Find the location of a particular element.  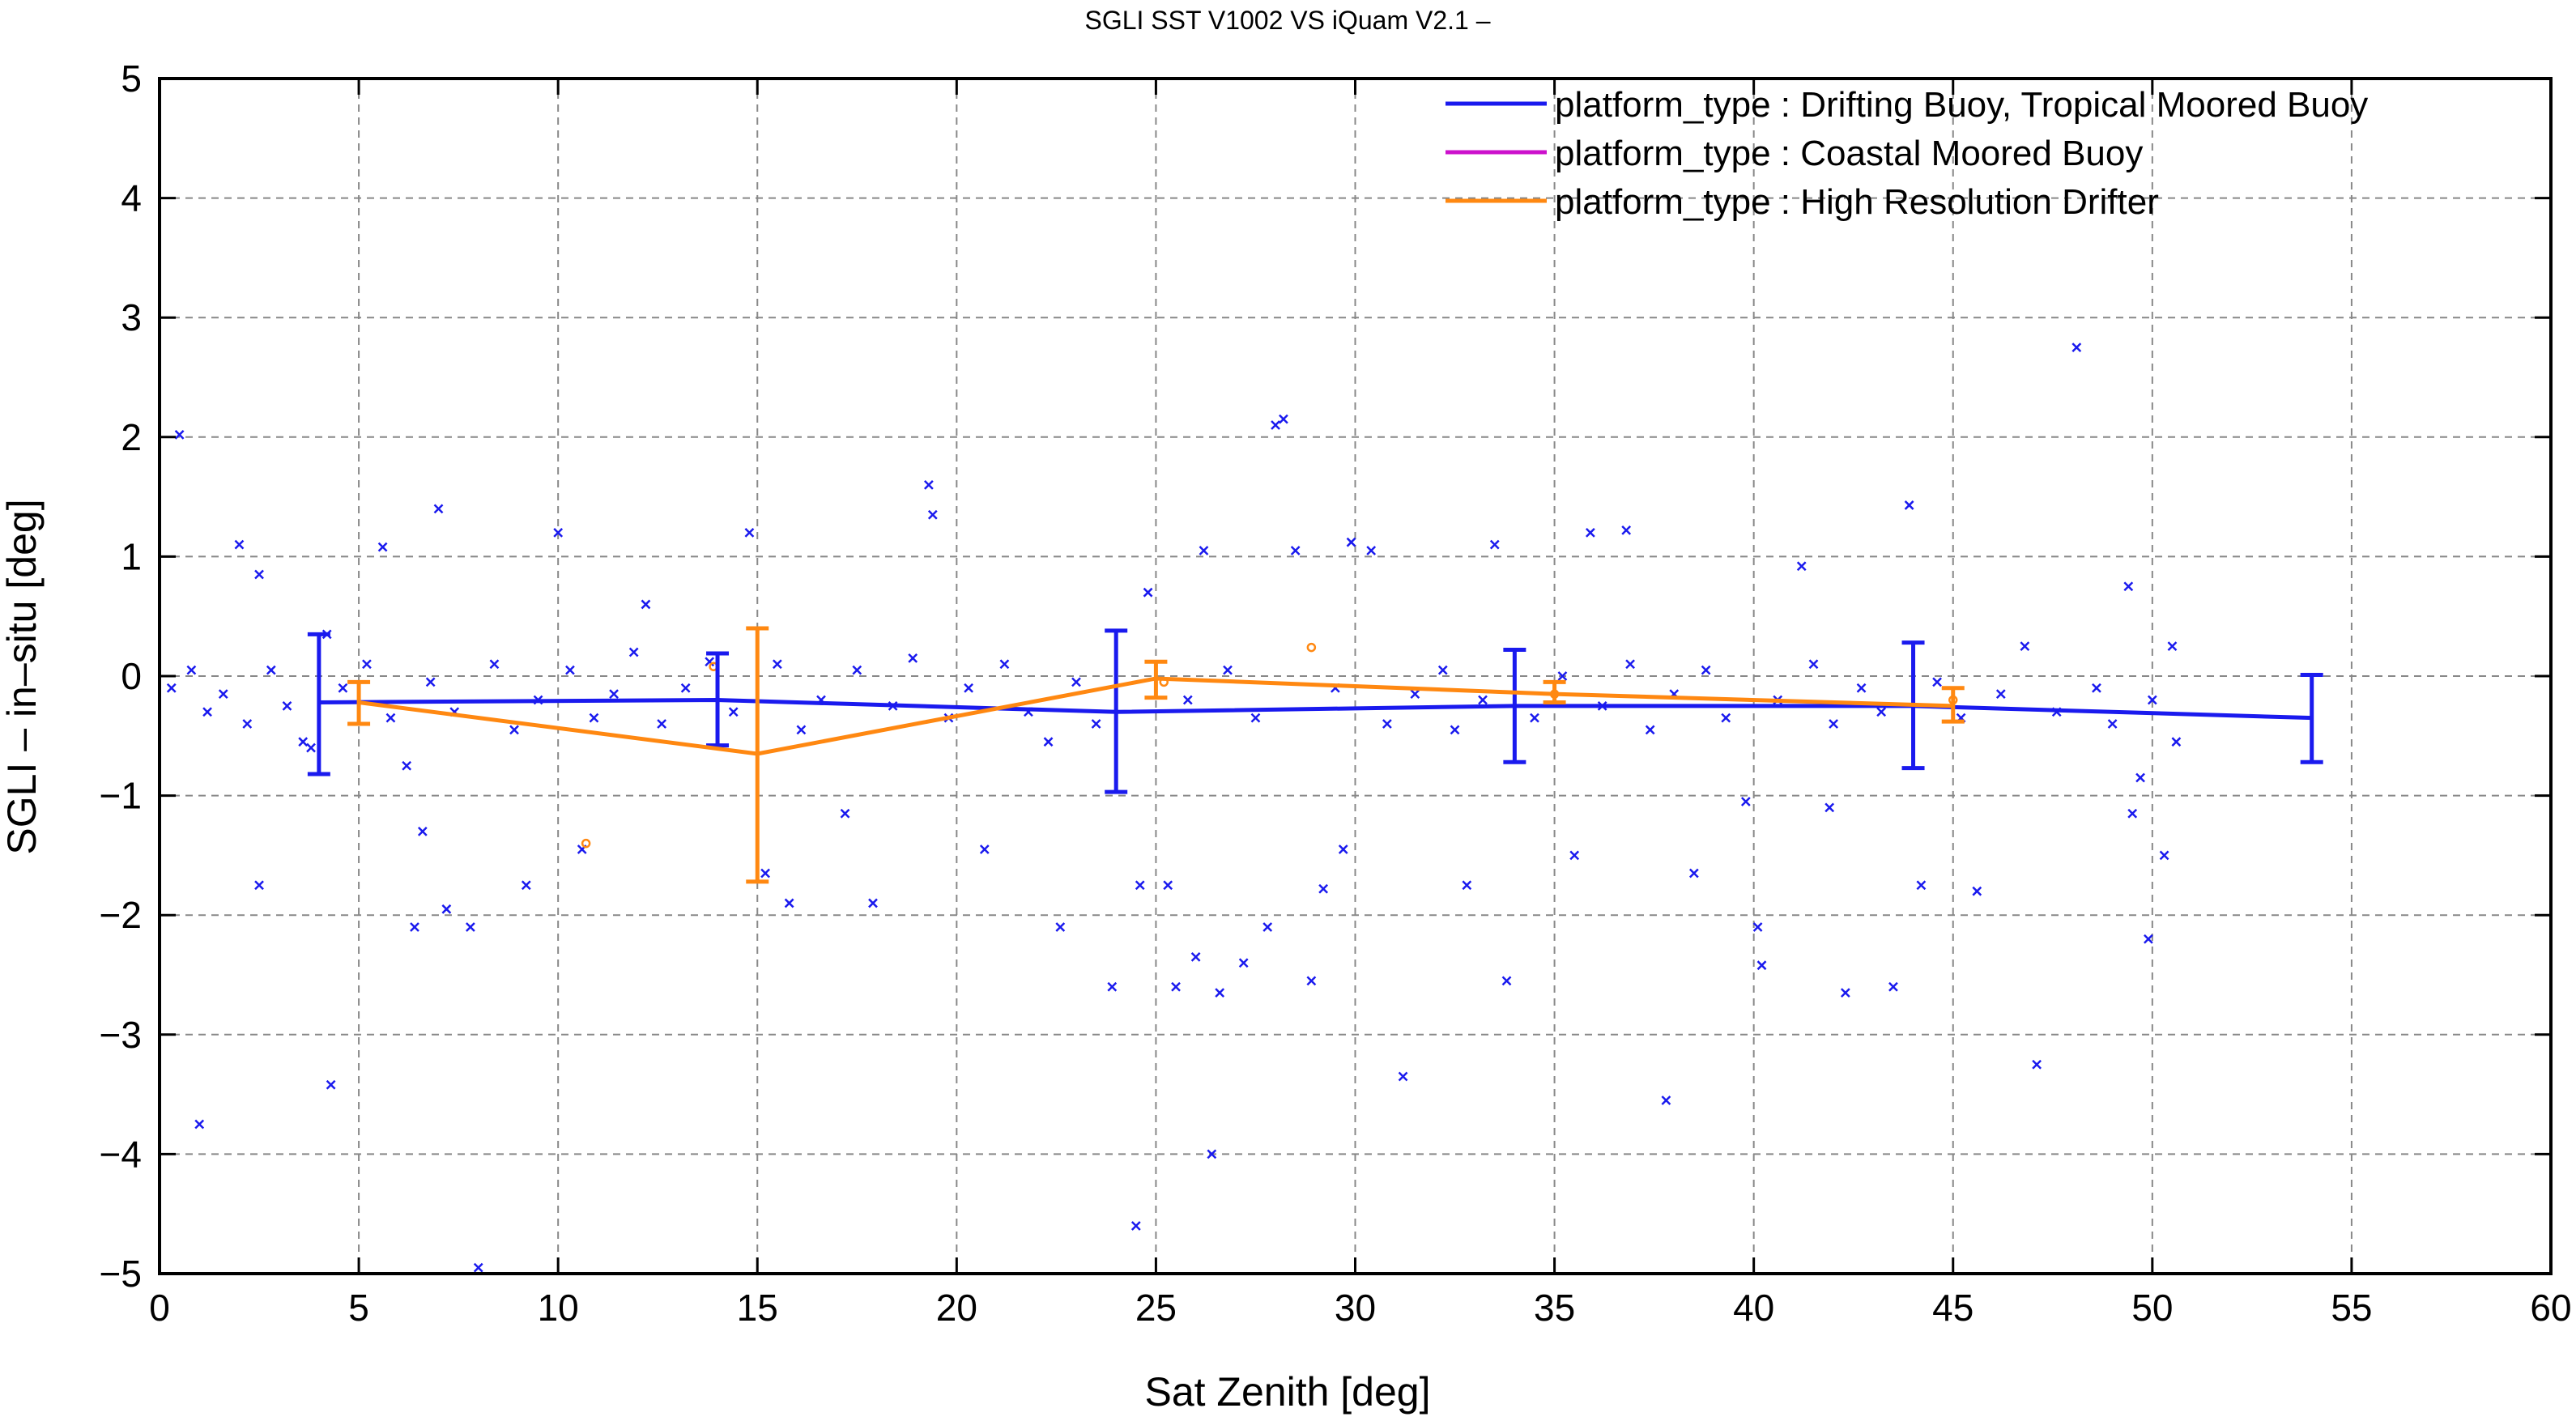

y-tick-label: 3 is located at coordinates (131, 317).